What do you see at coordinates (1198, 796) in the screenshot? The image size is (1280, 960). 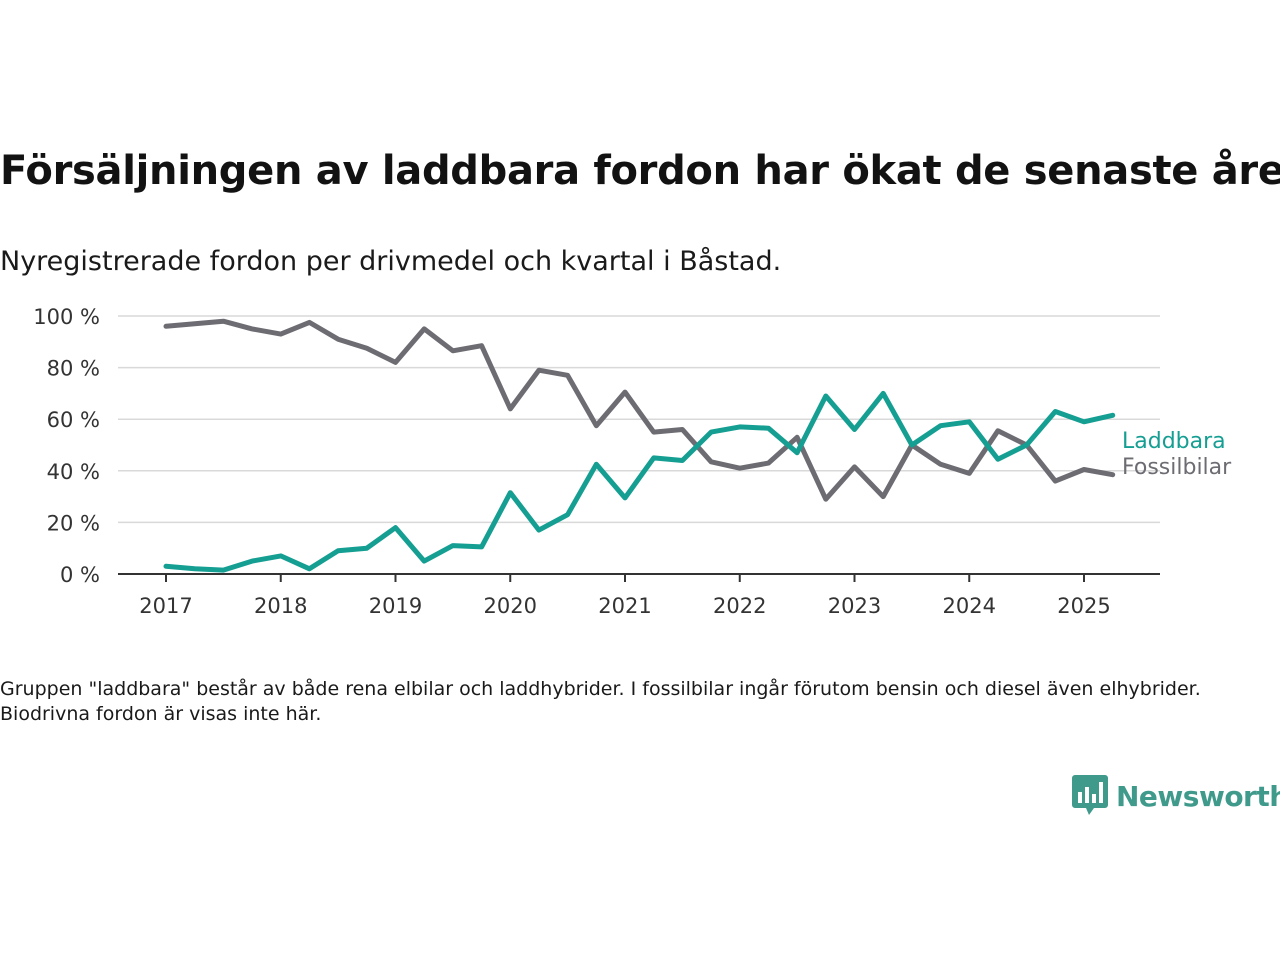 I see `logo-text: Newsworthy` at bounding box center [1198, 796].